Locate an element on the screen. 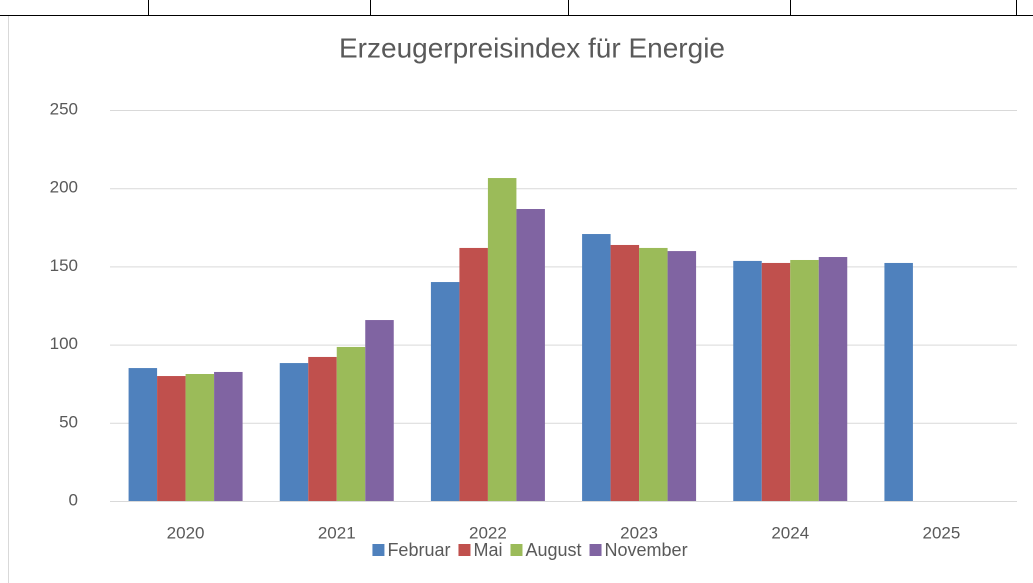  y-tick-label: 0 is located at coordinates (73, 499).